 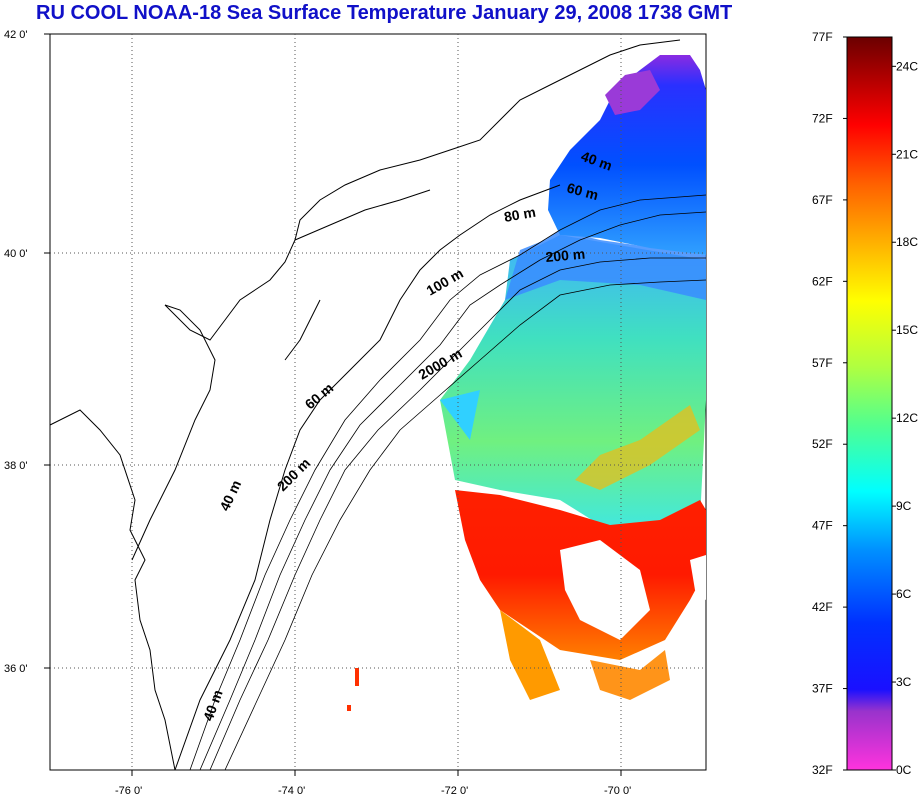 I want to click on lon-label: -76 0', so click(x=128, y=791).